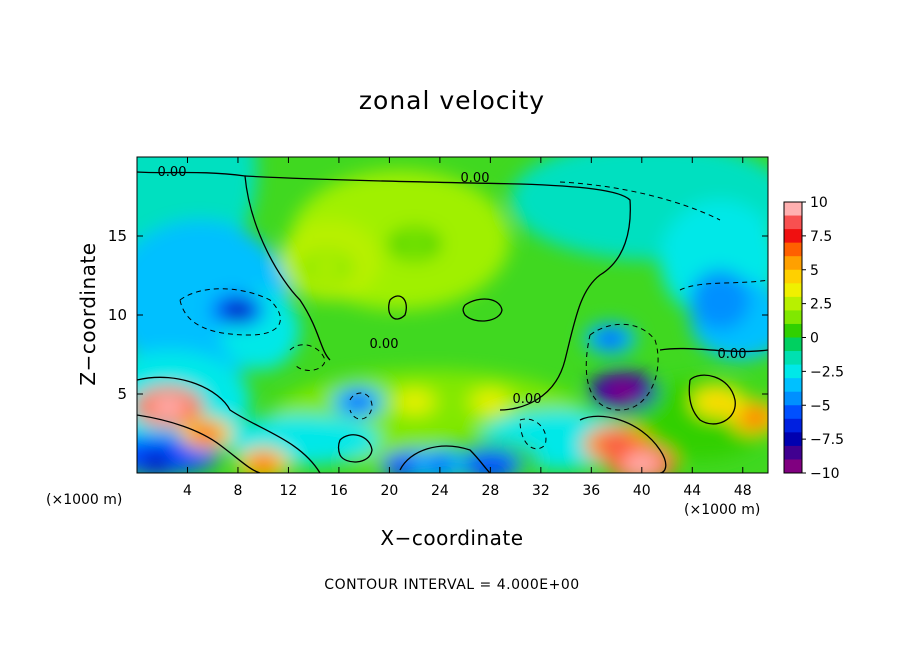 The height and width of the screenshot is (654, 904). What do you see at coordinates (541, 491) in the screenshot?
I see `x-tick-label-7: 32` at bounding box center [541, 491].